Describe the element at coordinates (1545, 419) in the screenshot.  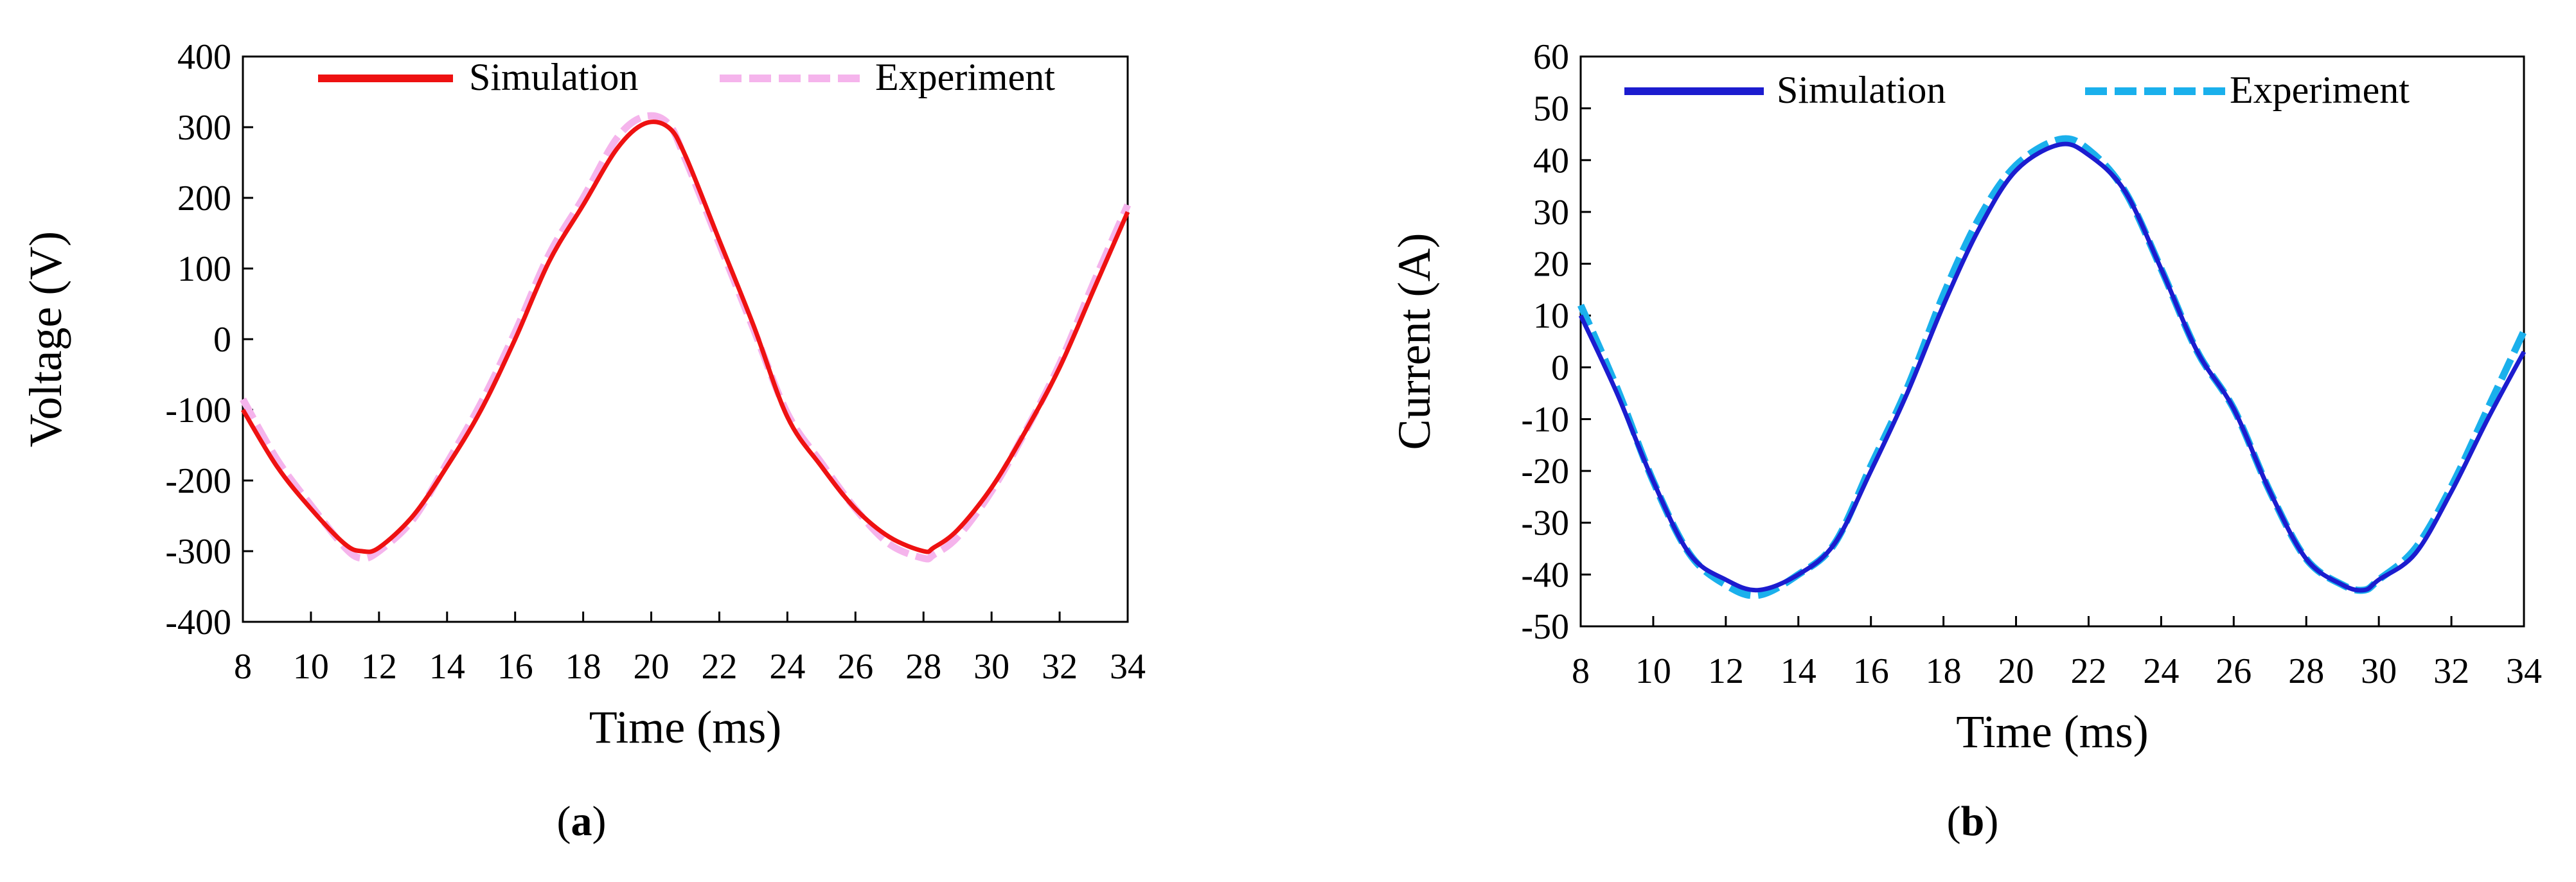
I see `y-tick-label: -10` at that location.